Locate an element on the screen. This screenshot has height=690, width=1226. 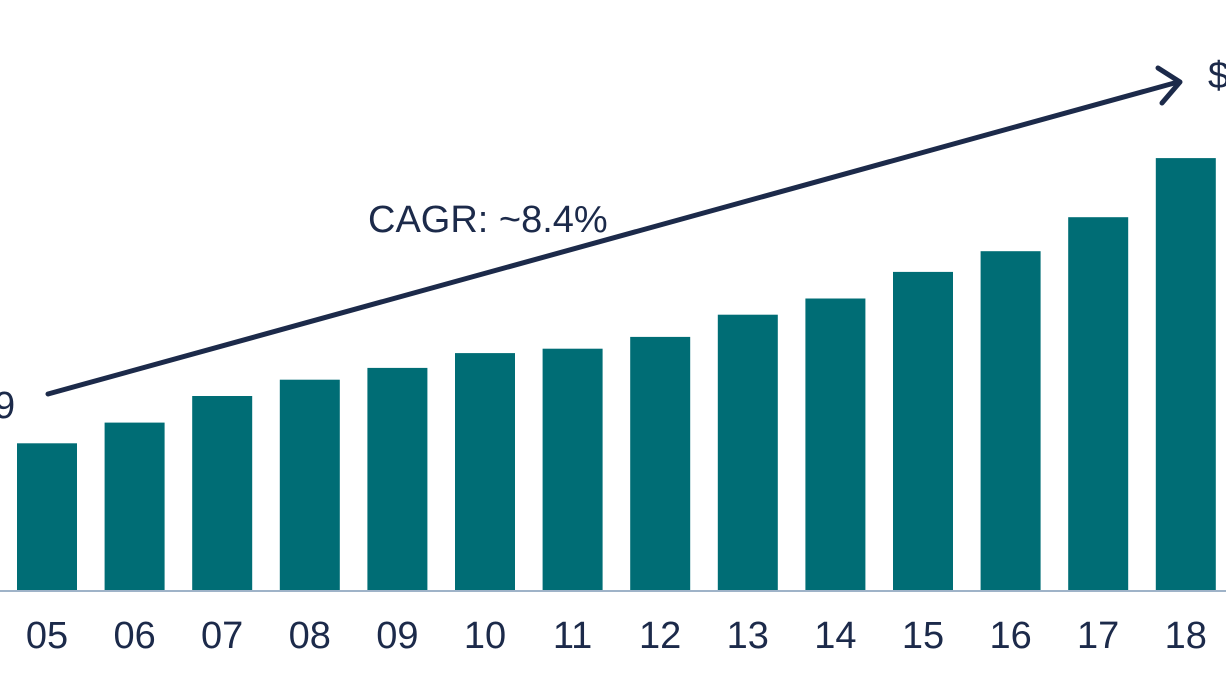
x-tick-label-12: 12 is located at coordinates (660, 636).